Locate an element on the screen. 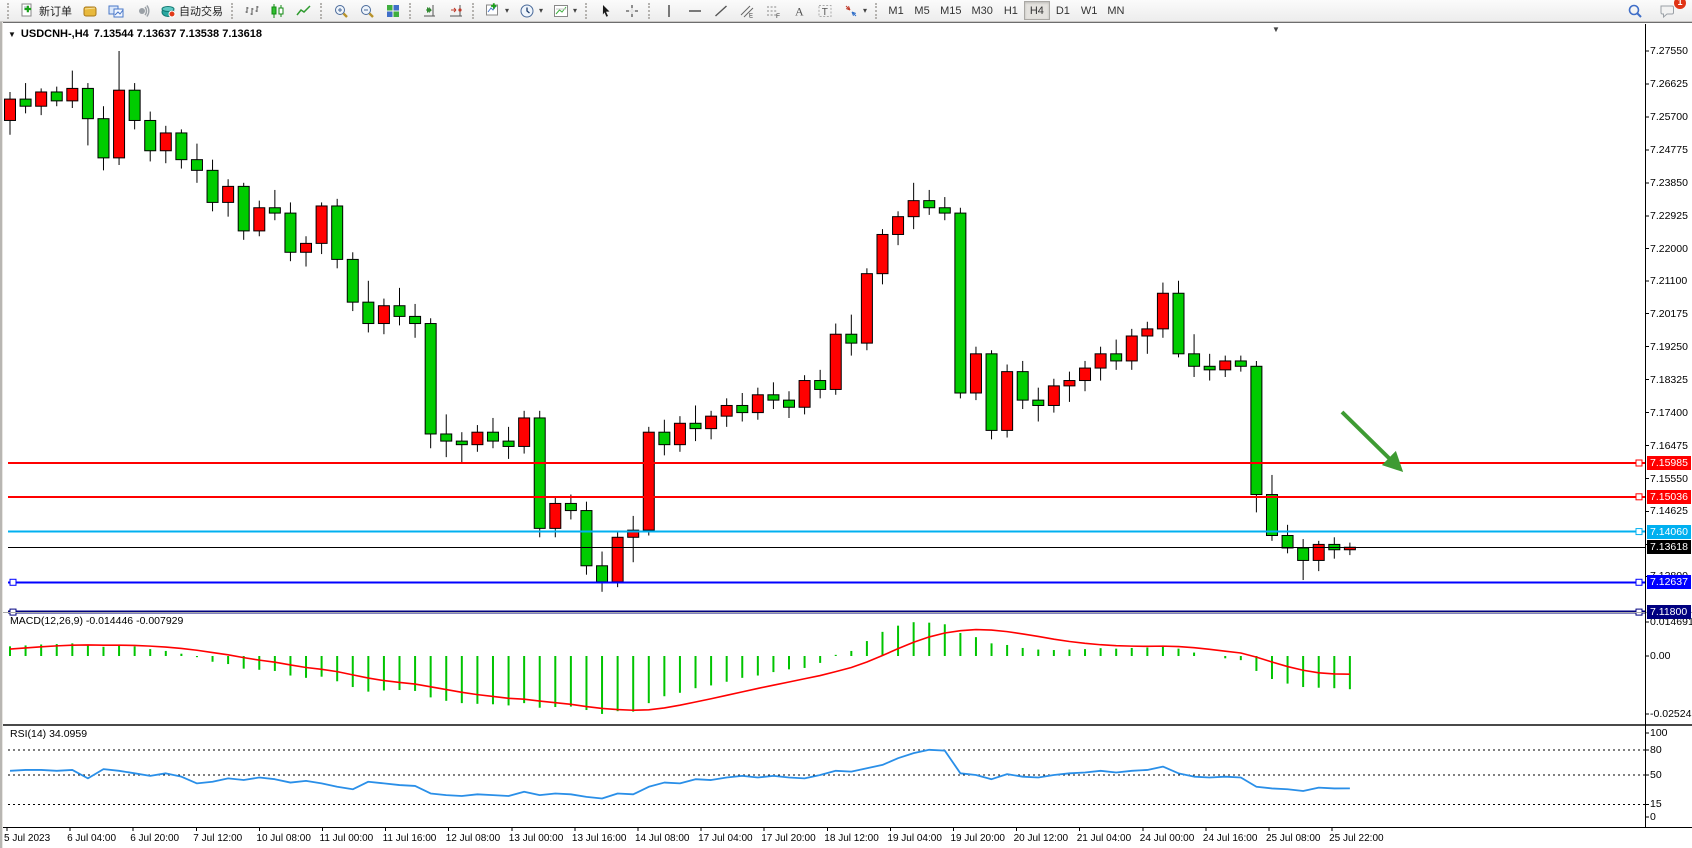  timeframe-toolbar: M1 M5 M15 M30 H1 H4 D1 W1 MN is located at coordinates (1006, 11).